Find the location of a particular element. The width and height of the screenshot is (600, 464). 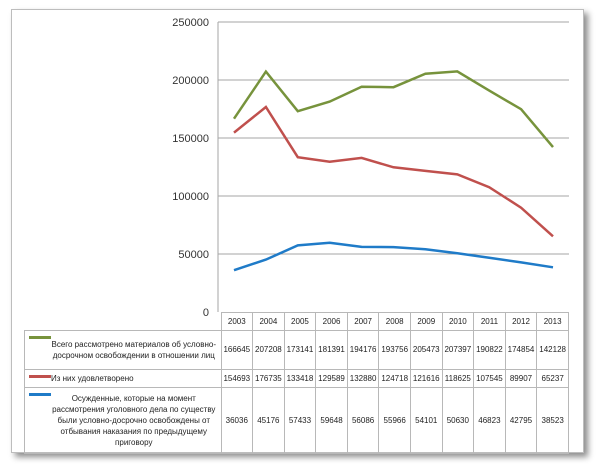

data-label: 118625 is located at coordinates (458, 378).